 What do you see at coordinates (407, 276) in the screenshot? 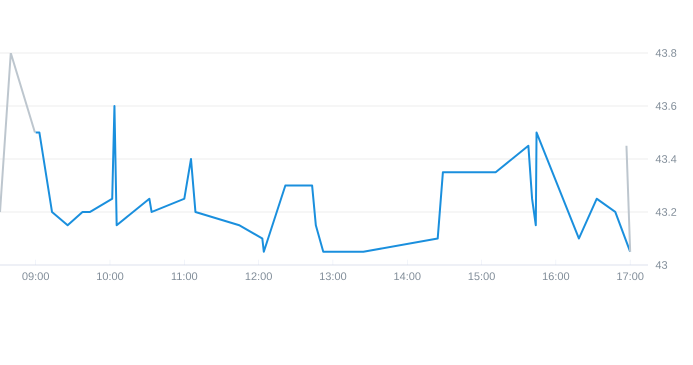
I see `x-tick-label: 14:00` at bounding box center [407, 276].